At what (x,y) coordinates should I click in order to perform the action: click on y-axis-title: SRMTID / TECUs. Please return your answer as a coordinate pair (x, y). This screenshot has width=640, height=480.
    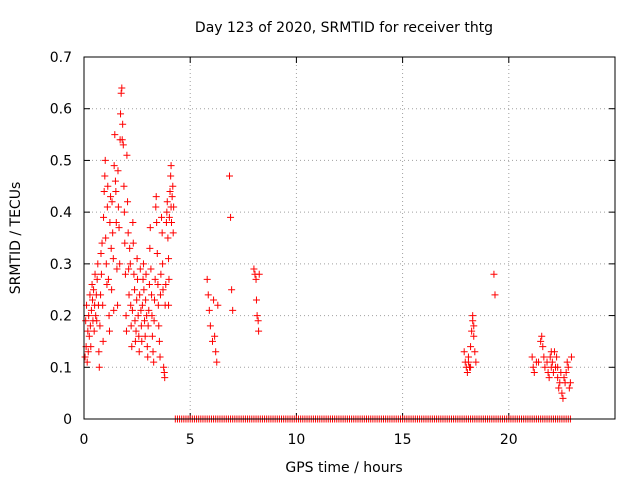
    Looking at the image, I should click on (16, 238).